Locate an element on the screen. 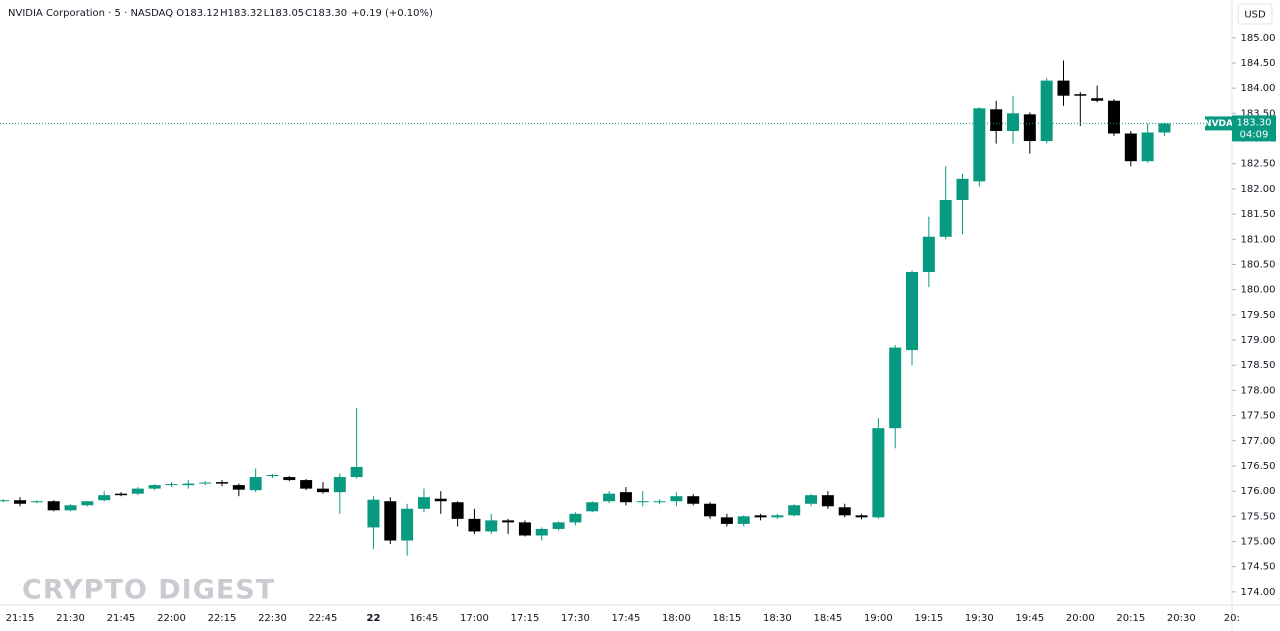  currency-button is located at coordinates (1255, 14).